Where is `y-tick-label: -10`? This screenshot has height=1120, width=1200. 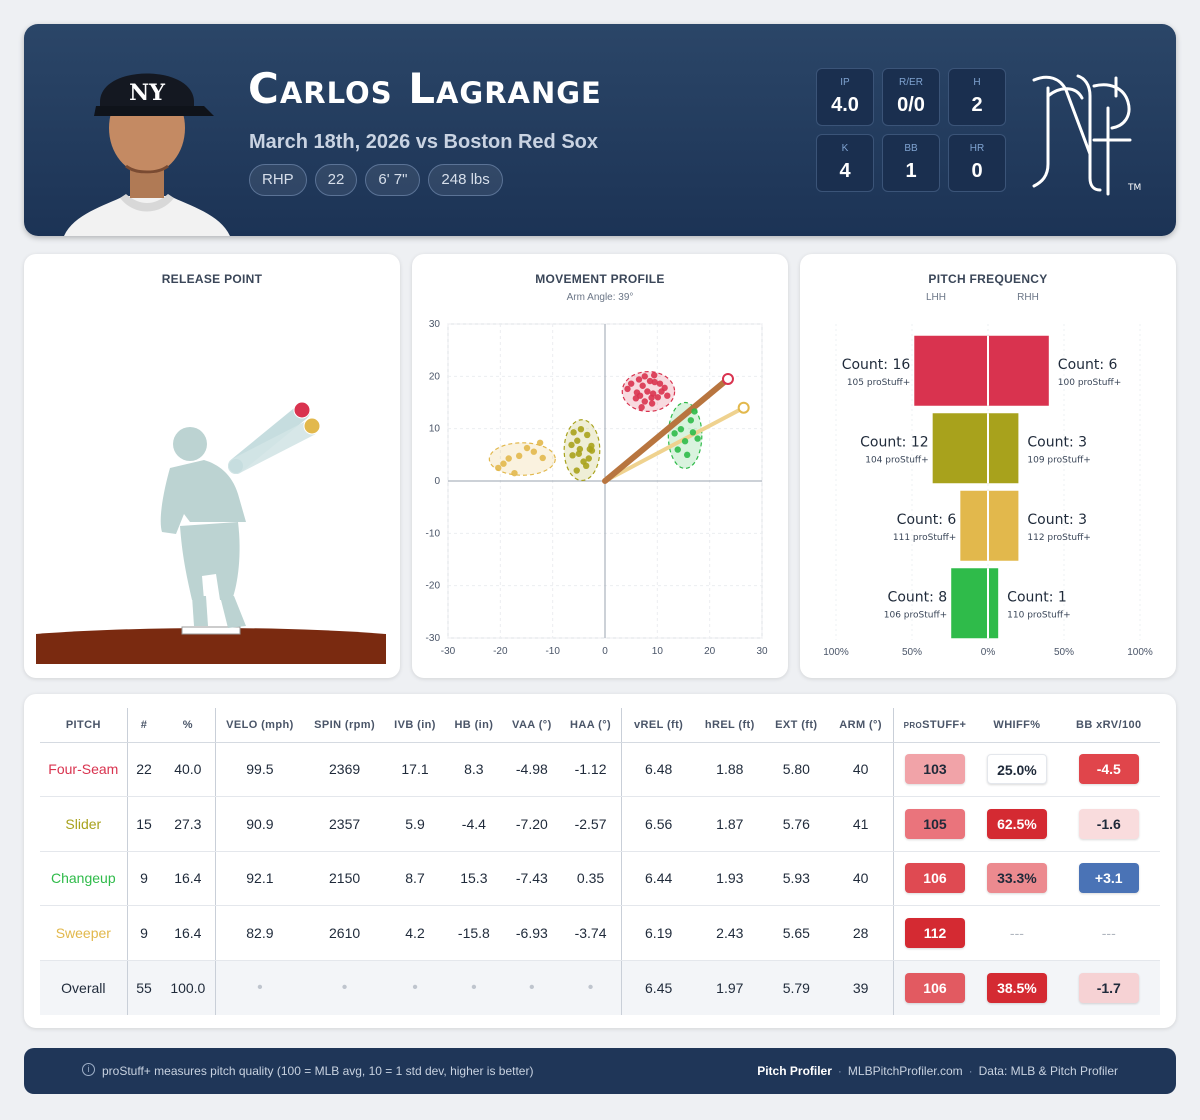
y-tick-label: -10 is located at coordinates (433, 533).